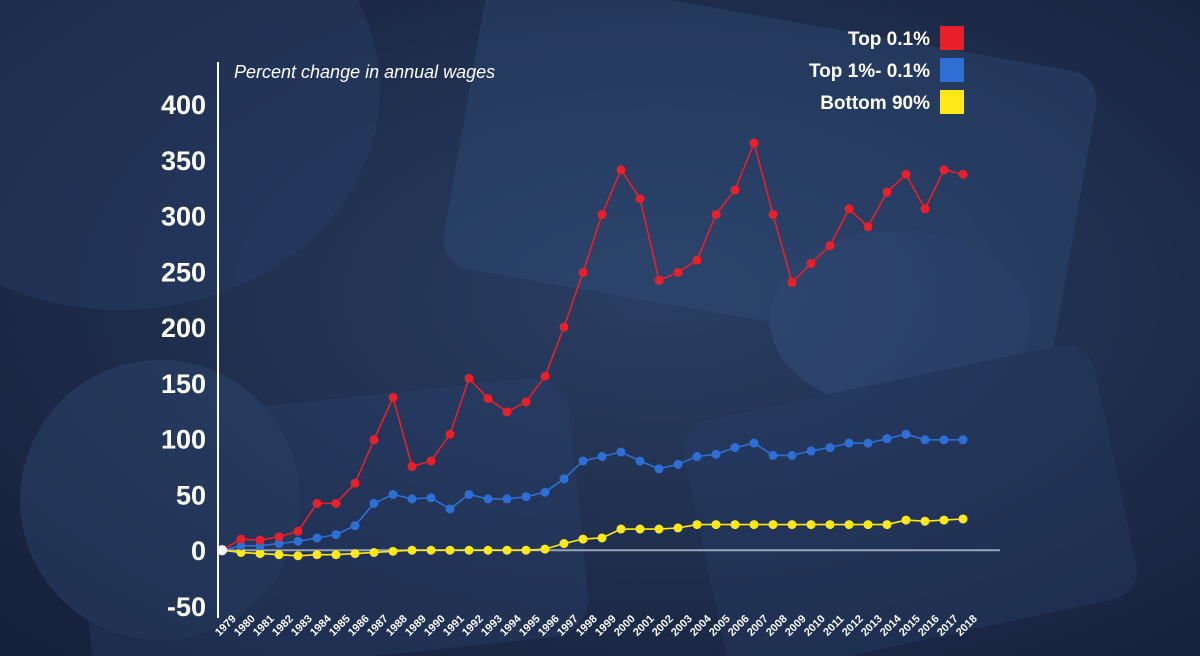 The height and width of the screenshot is (656, 1200). What do you see at coordinates (198, 551) in the screenshot?
I see `y-tick-label: 0` at bounding box center [198, 551].